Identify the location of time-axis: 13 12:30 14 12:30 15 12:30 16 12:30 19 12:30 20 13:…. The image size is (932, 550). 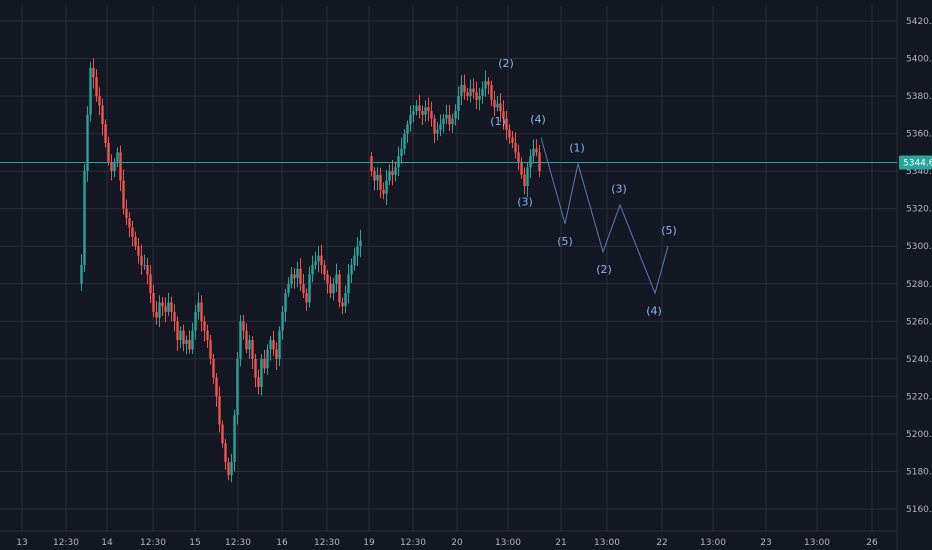
(447, 543).